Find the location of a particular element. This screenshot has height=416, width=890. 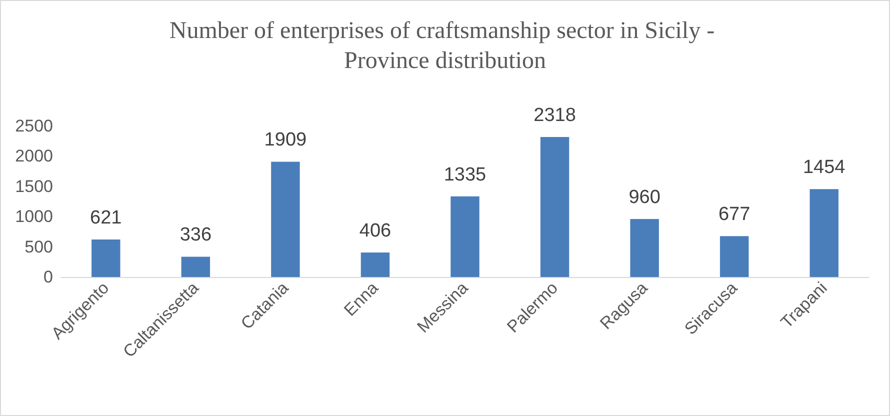

data-label: 1909 is located at coordinates (285, 140).